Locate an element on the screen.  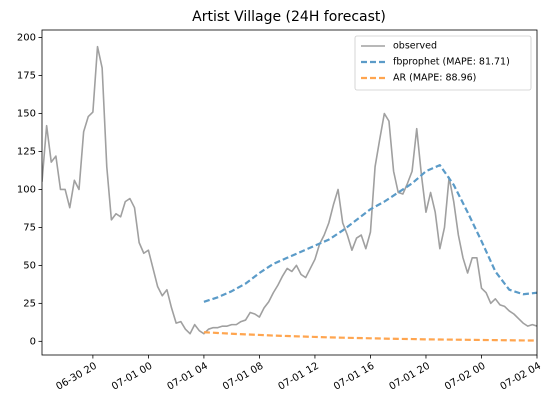
x-tick-label: 07-01 16 is located at coordinates (354, 377).